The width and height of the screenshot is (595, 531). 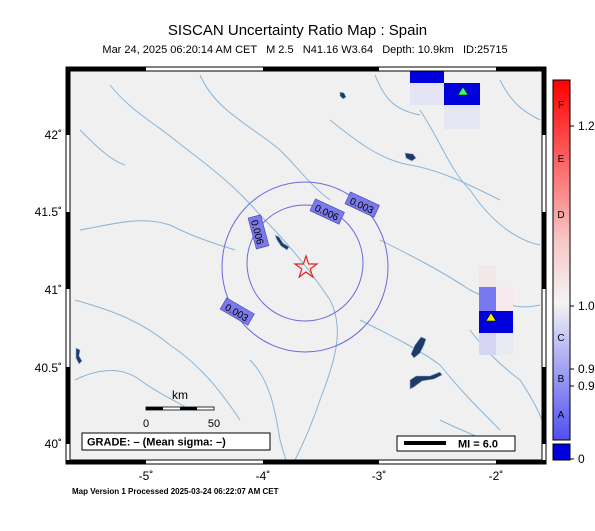 I want to click on y-tick-label: 40.5˚, so click(x=48, y=368).